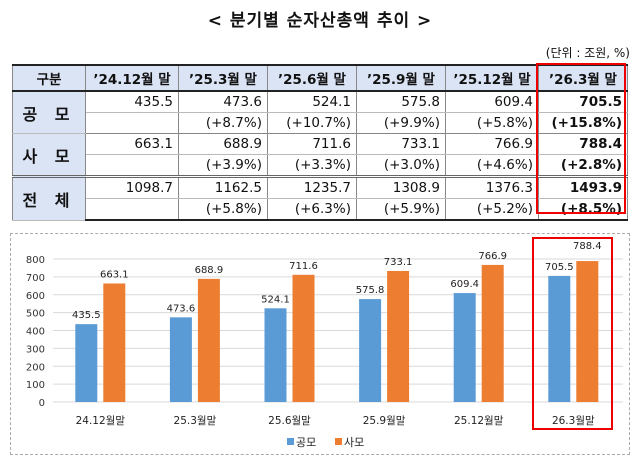  I want to click on column-header: ’25.12월 말, so click(492, 78).